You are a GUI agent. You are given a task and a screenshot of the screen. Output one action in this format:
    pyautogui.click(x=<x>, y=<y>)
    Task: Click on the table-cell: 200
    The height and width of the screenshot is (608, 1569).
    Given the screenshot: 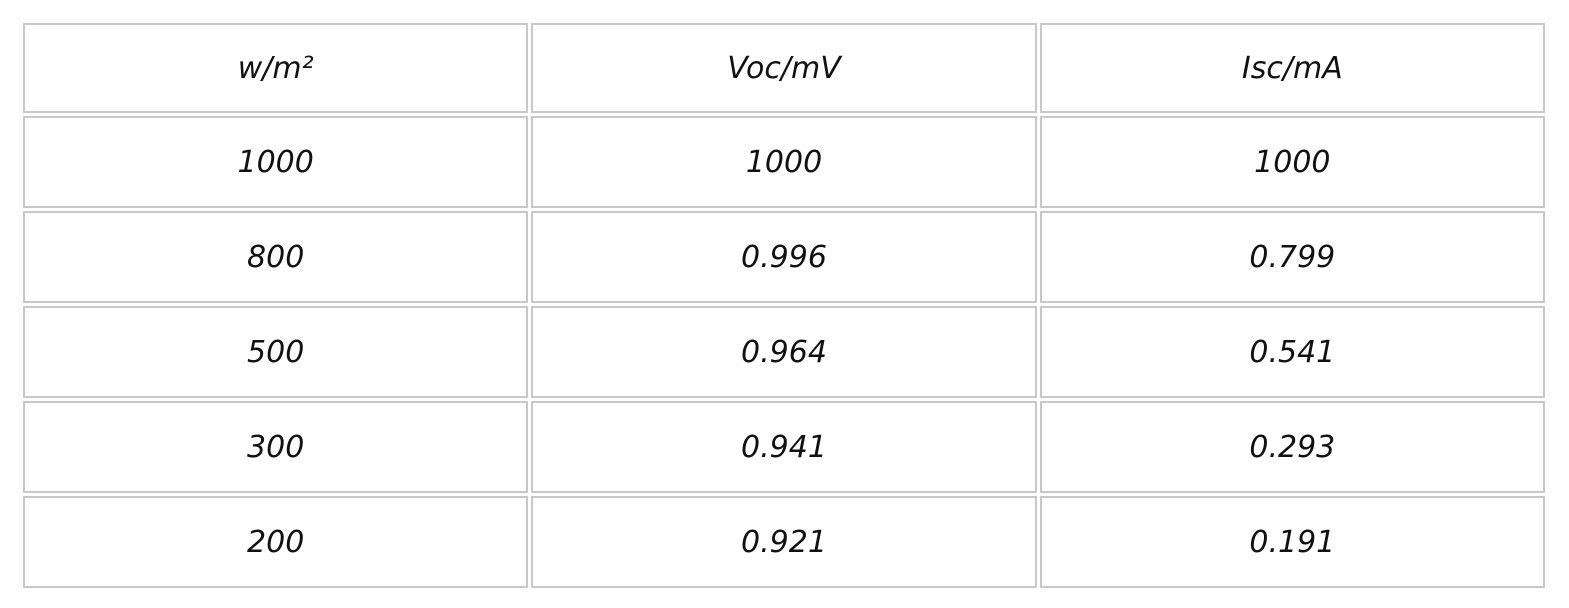 What is the action you would take?
    pyautogui.click(x=276, y=542)
    